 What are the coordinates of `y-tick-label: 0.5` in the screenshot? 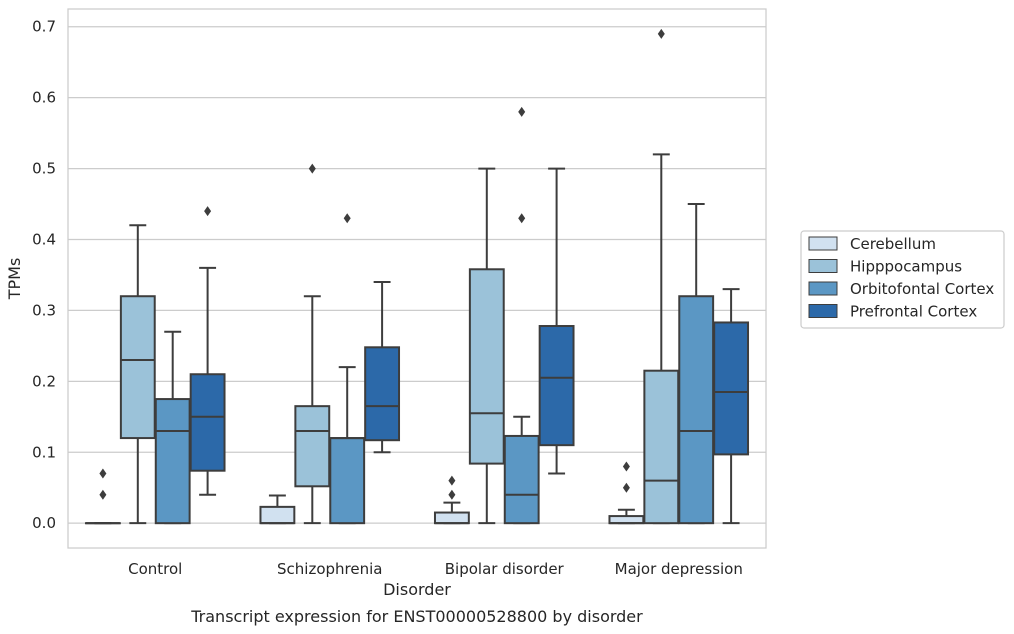 It's located at (44, 169).